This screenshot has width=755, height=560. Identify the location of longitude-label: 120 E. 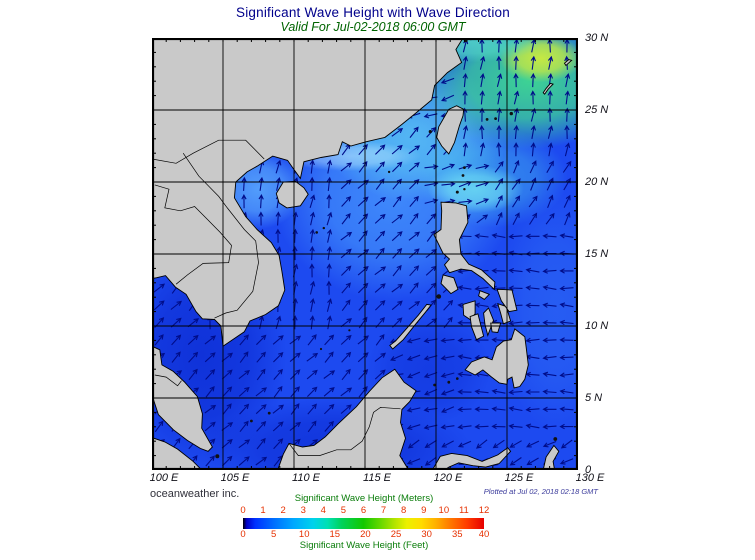
(448, 478).